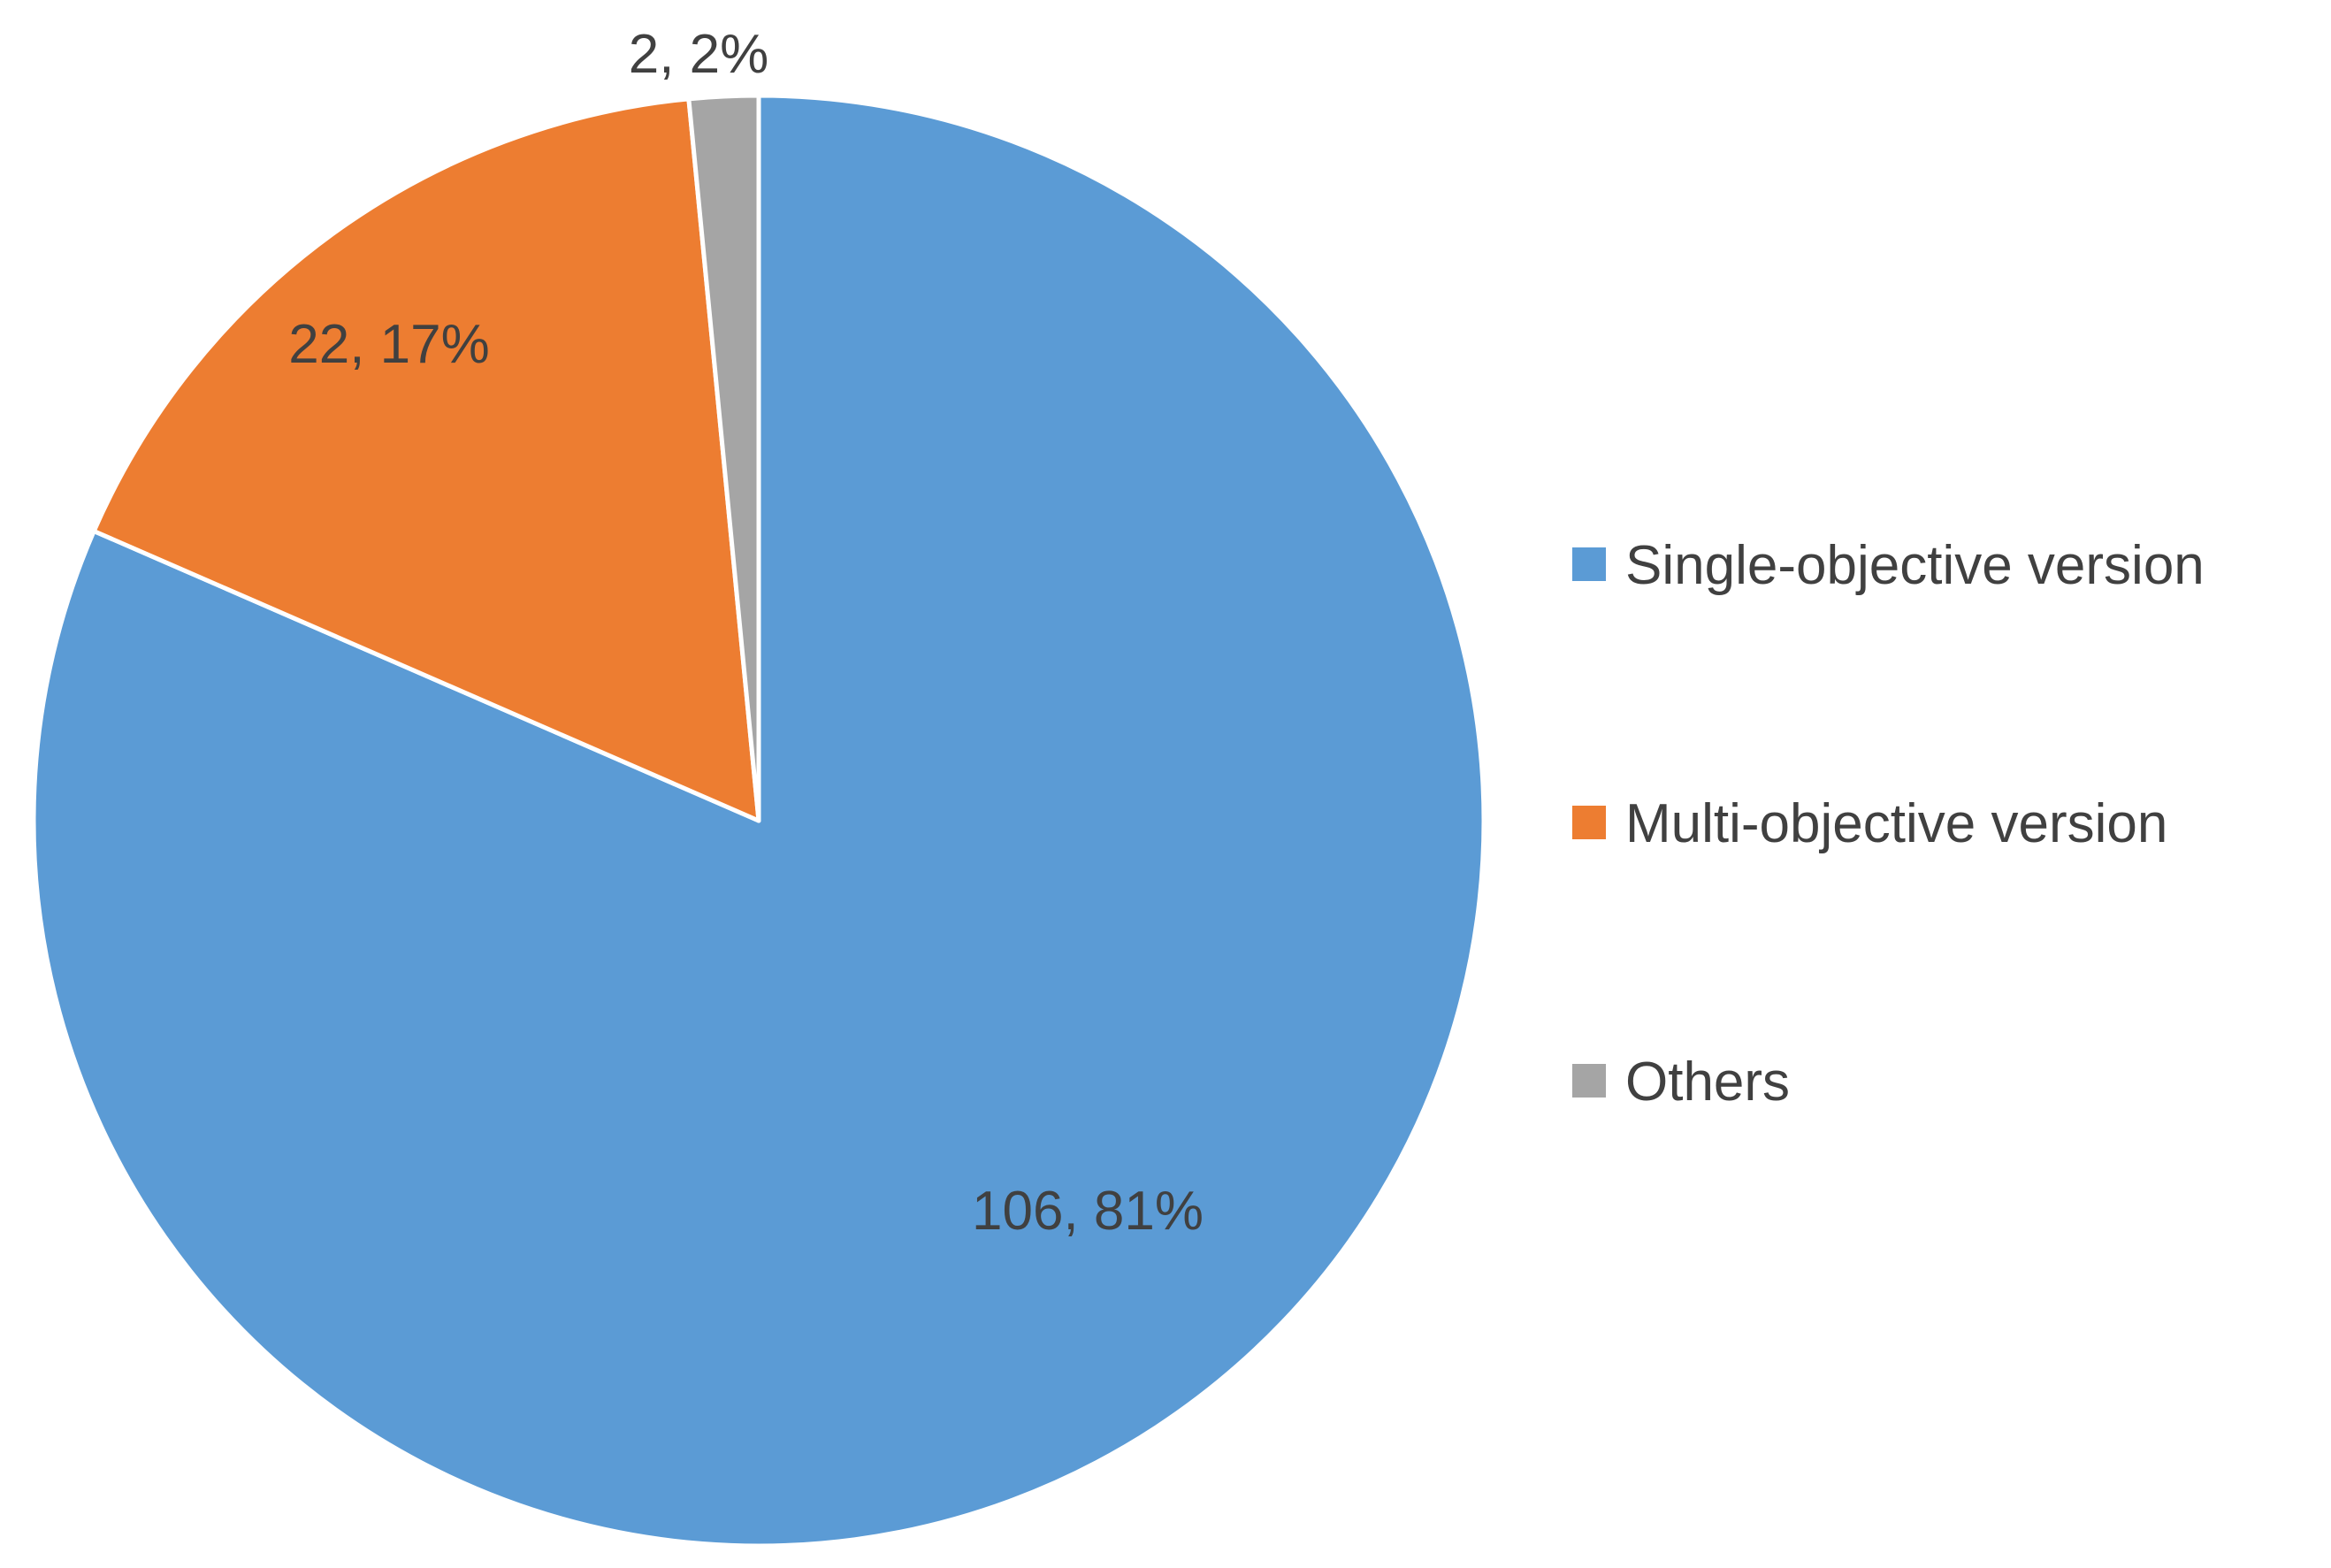  What do you see at coordinates (1088, 1211) in the screenshot?
I see `data-label-single-objective-version: 106, 81%` at bounding box center [1088, 1211].